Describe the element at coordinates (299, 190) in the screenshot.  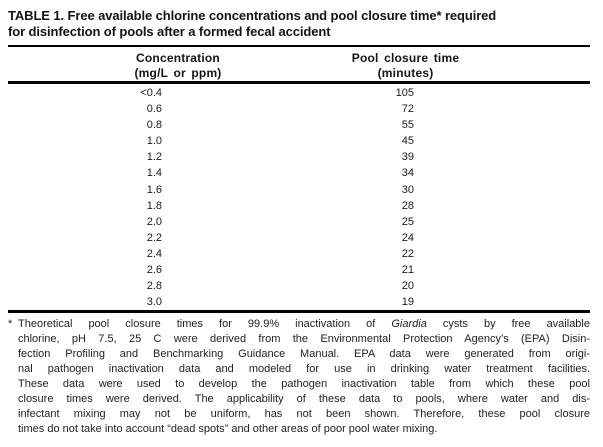
I see `table-row: 1.6 30` at that location.